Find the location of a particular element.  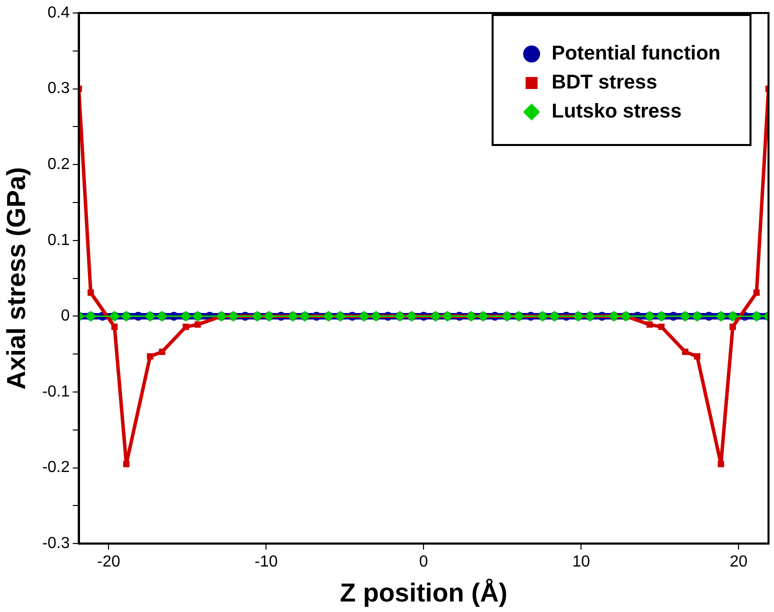

y-tick-label: 0.4 is located at coordinates (59, 13).